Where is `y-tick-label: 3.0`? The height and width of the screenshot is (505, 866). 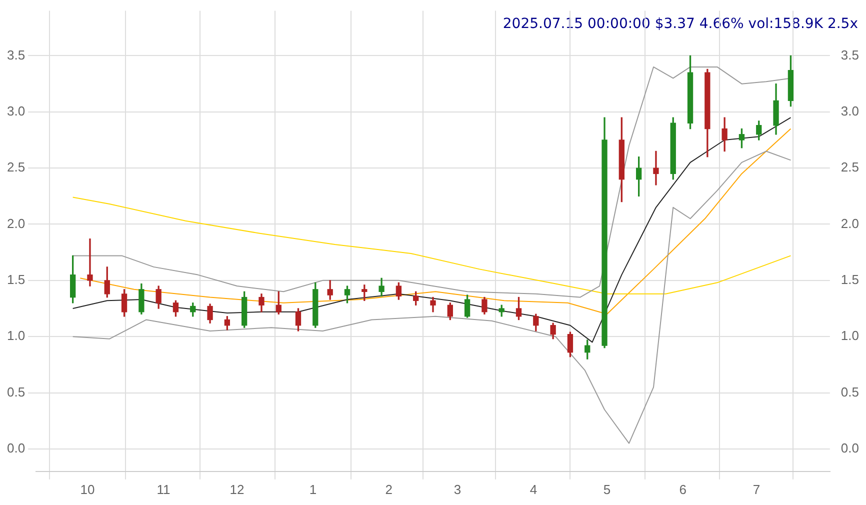 y-tick-label: 3.0 is located at coordinates (16, 110).